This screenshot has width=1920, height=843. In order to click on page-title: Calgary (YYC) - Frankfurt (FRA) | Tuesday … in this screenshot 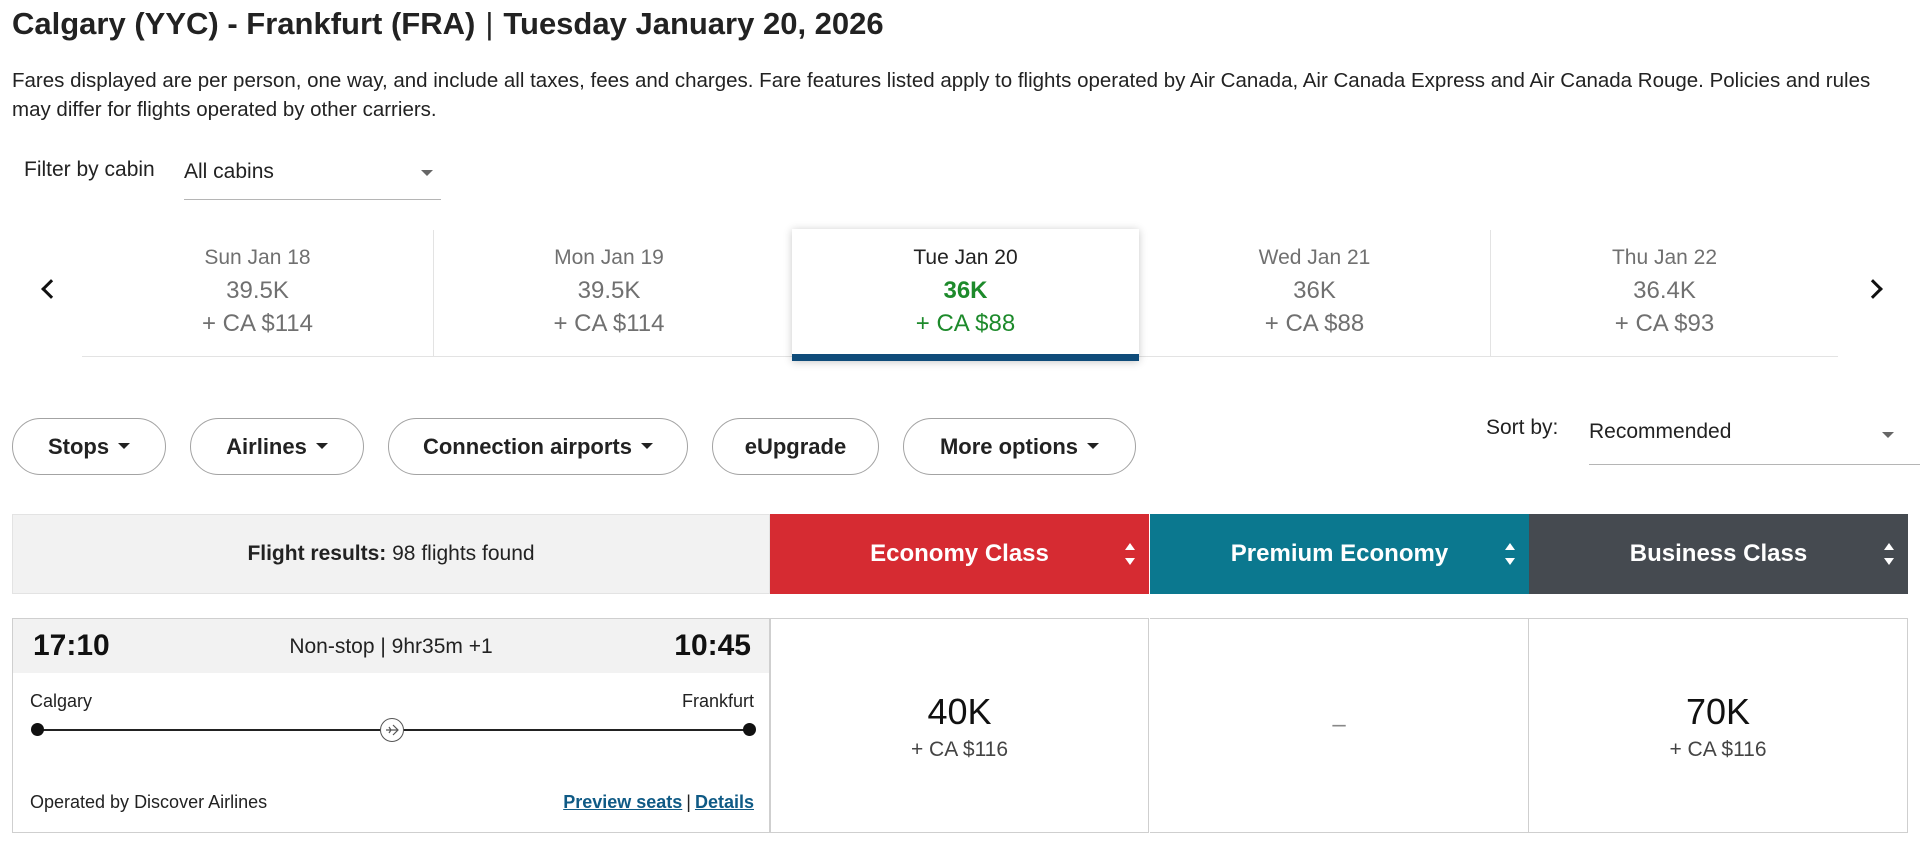, I will do `click(448, 24)`.